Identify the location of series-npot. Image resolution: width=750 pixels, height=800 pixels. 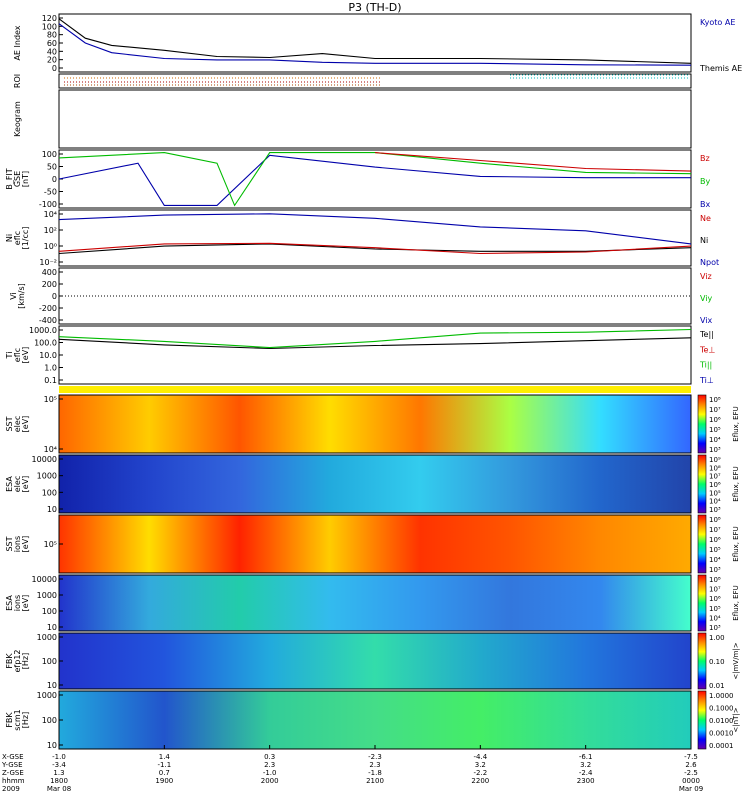
(375, 229).